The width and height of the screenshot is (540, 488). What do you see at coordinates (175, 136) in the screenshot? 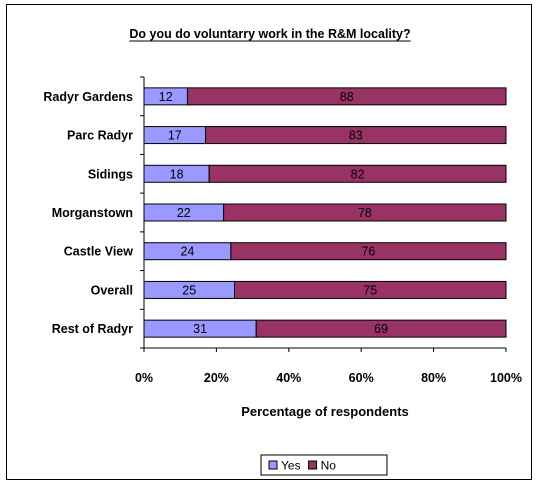
I see `data-label: 17` at bounding box center [175, 136].